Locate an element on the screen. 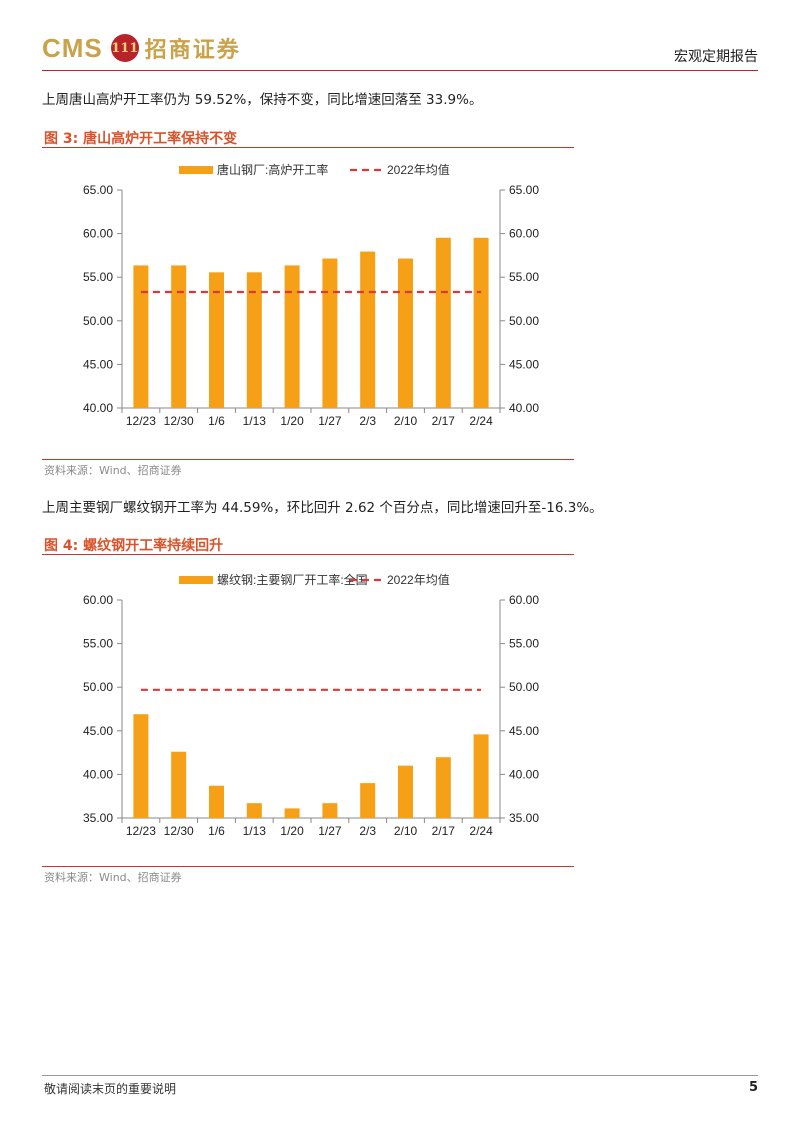  company-logo: CMS 111 招商证券 is located at coordinates (141, 48).